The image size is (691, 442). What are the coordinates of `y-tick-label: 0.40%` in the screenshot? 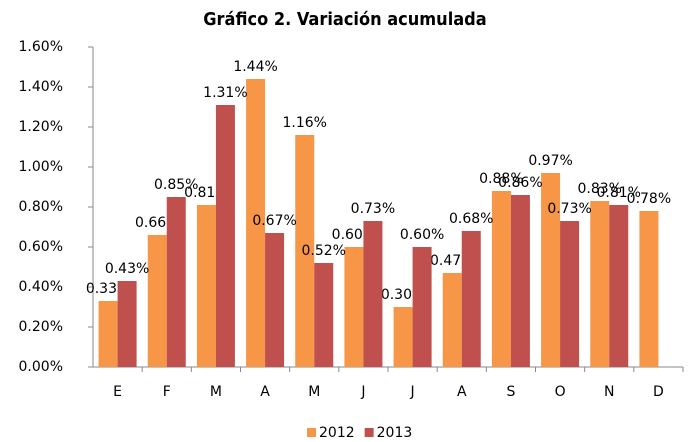 It's located at (41, 287).